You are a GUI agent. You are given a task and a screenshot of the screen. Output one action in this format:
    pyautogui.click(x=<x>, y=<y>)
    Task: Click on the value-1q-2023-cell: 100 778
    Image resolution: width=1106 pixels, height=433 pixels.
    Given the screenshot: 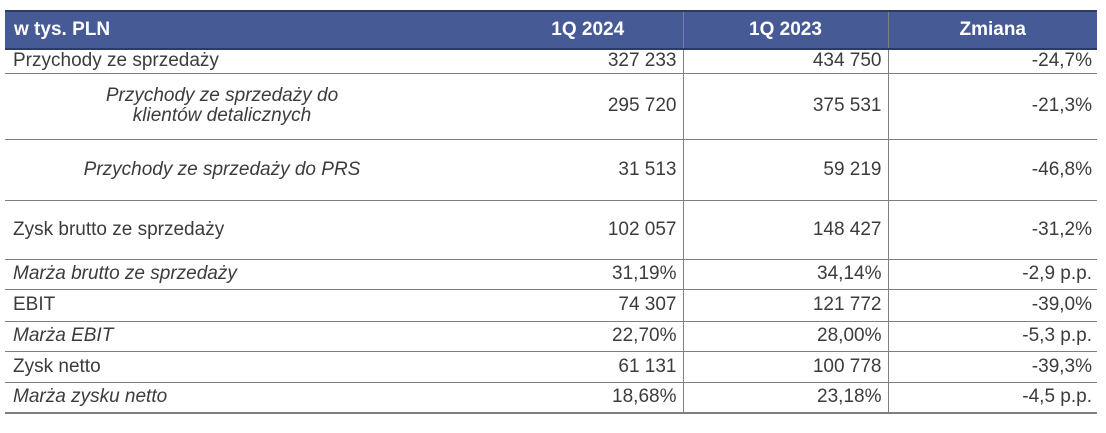 What is the action you would take?
    pyautogui.click(x=785, y=367)
    